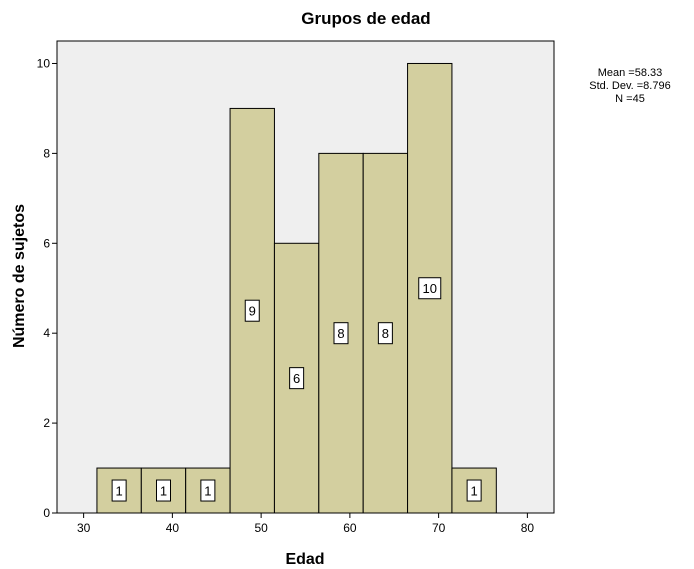 The height and width of the screenshot is (569, 694). Describe the element at coordinates (46, 243) in the screenshot. I see `y-tick-label: 6` at that location.